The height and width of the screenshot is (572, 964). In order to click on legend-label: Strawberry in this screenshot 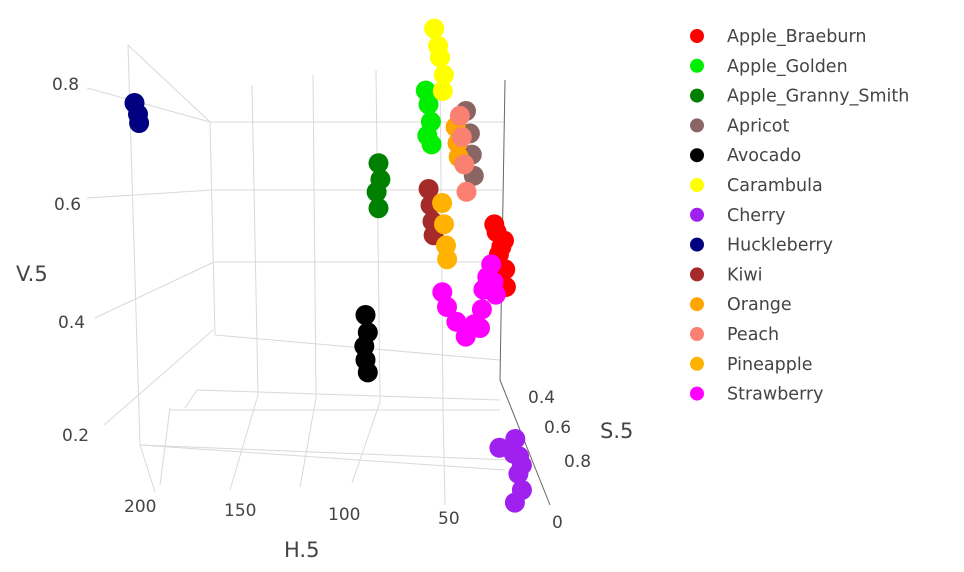, I will do `click(775, 395)`.